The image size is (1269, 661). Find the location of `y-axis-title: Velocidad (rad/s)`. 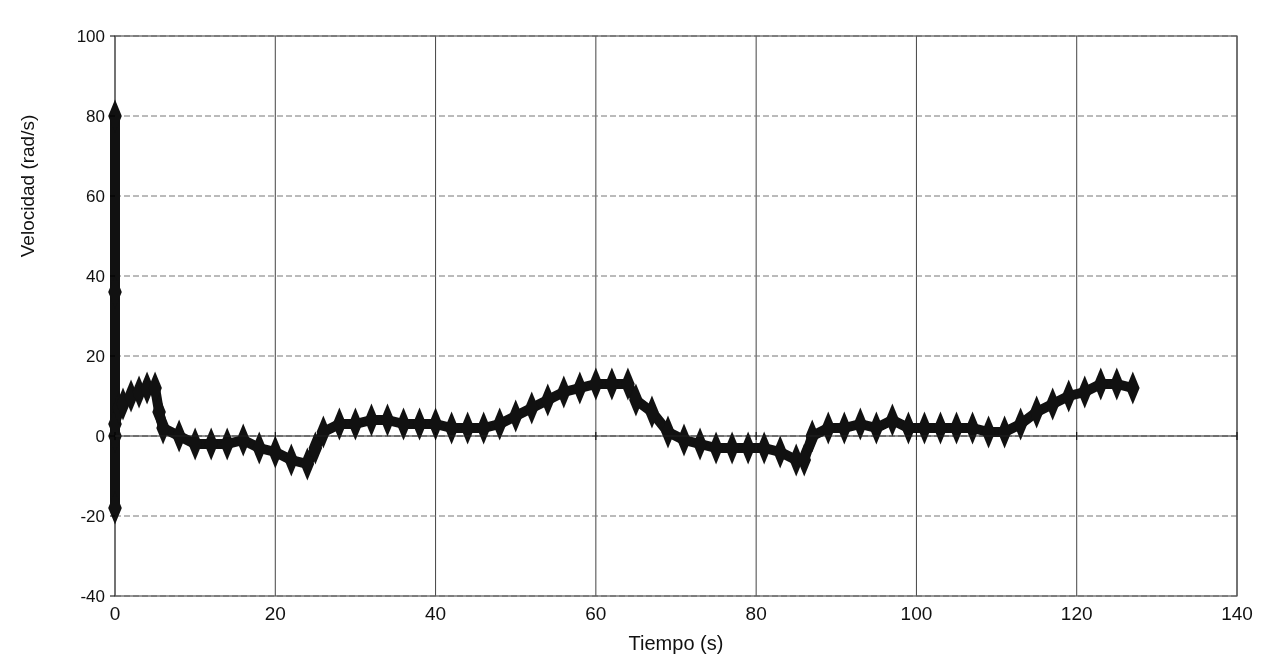

y-axis-title: Velocidad (rad/s) is located at coordinates (27, 186).